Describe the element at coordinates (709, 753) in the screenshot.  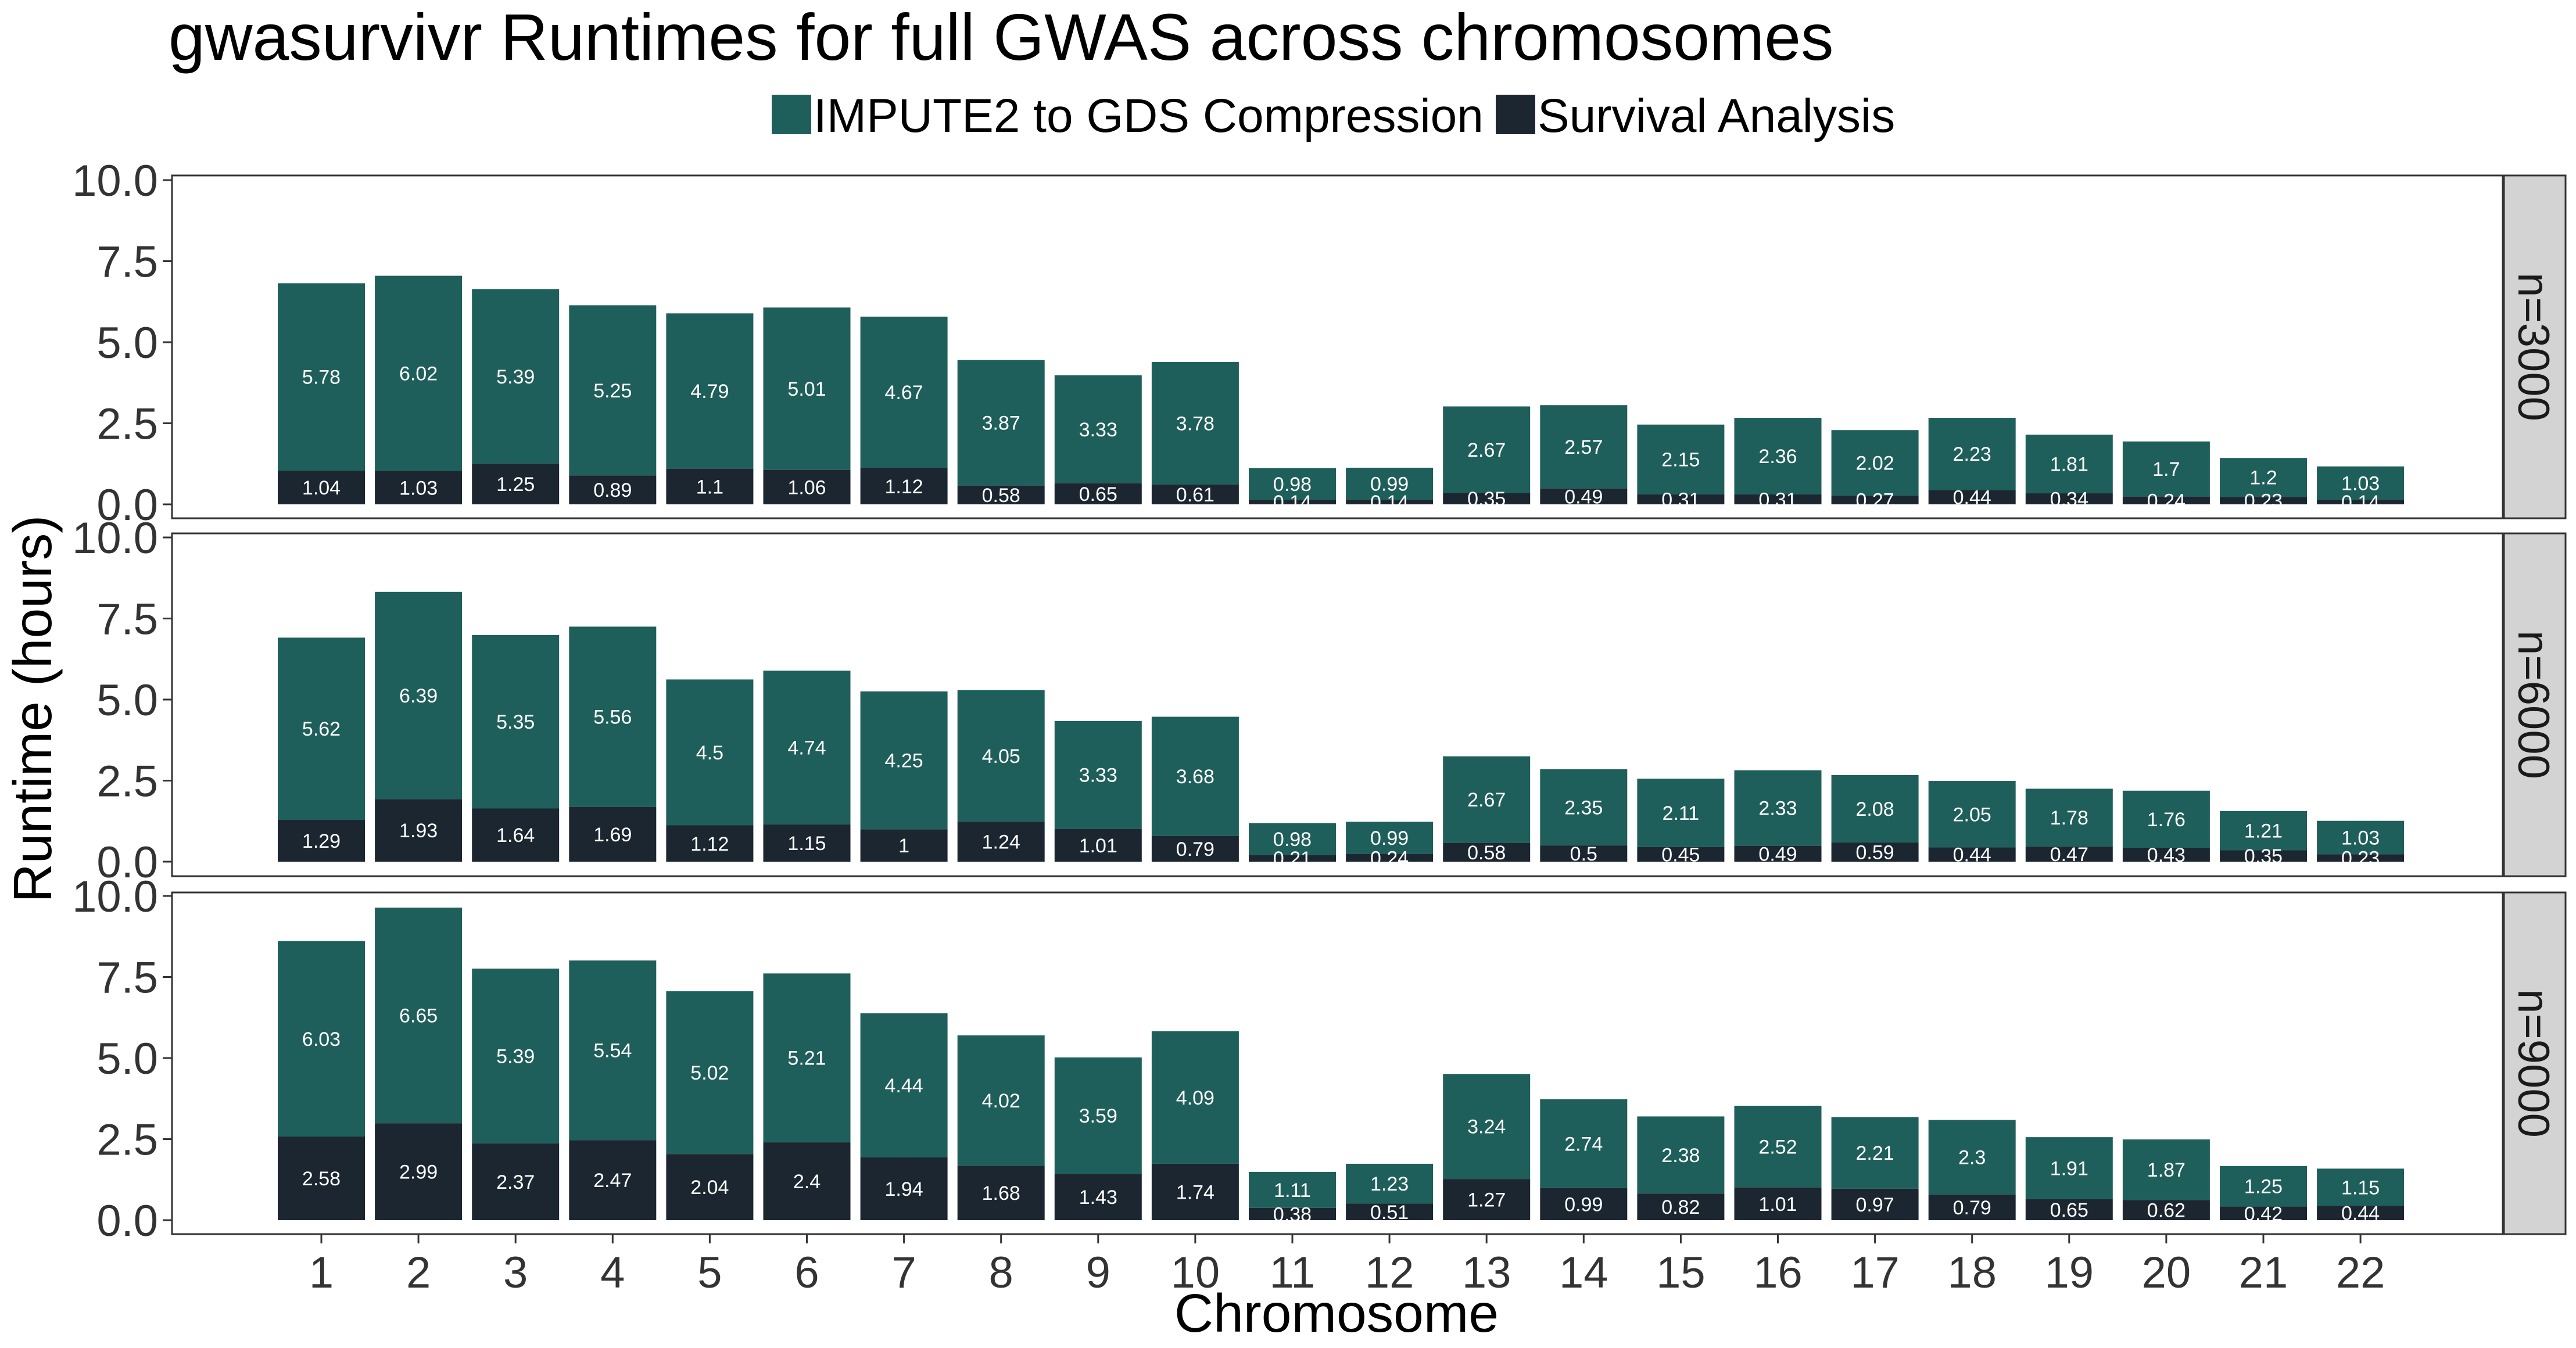
I see `data-label-compression: 4.5` at that location.